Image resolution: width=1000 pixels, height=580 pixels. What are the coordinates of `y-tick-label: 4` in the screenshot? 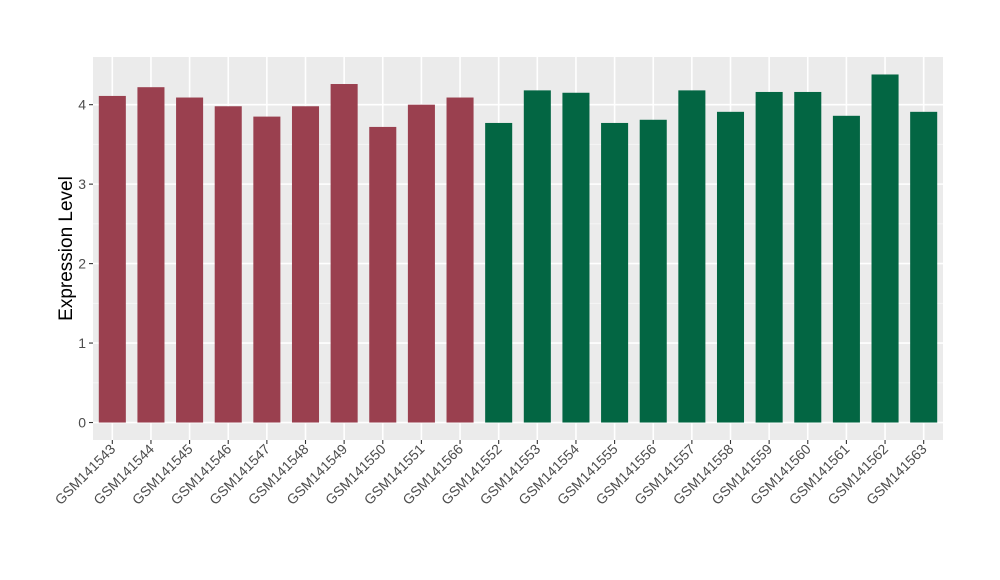 It's located at (82, 105).